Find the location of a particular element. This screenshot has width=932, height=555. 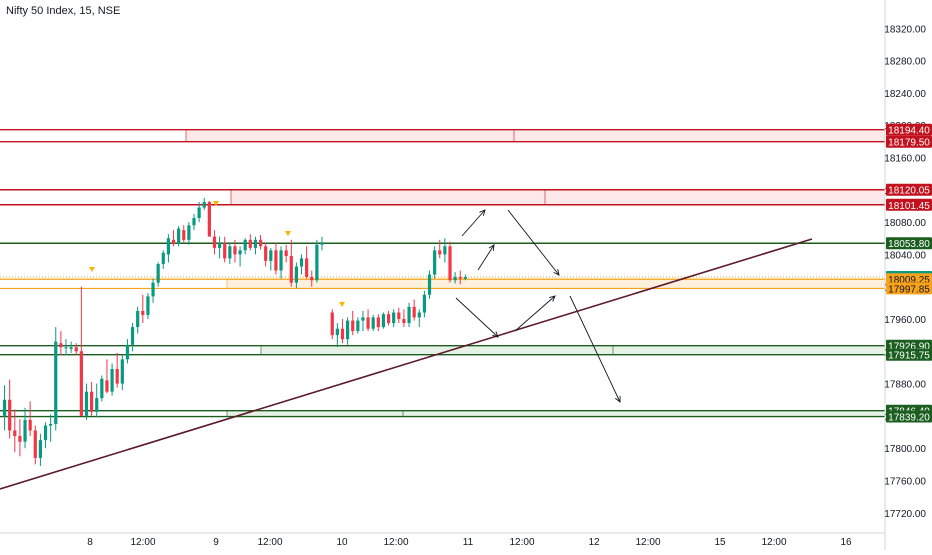

price-label: 17926.90 is located at coordinates (909, 347).